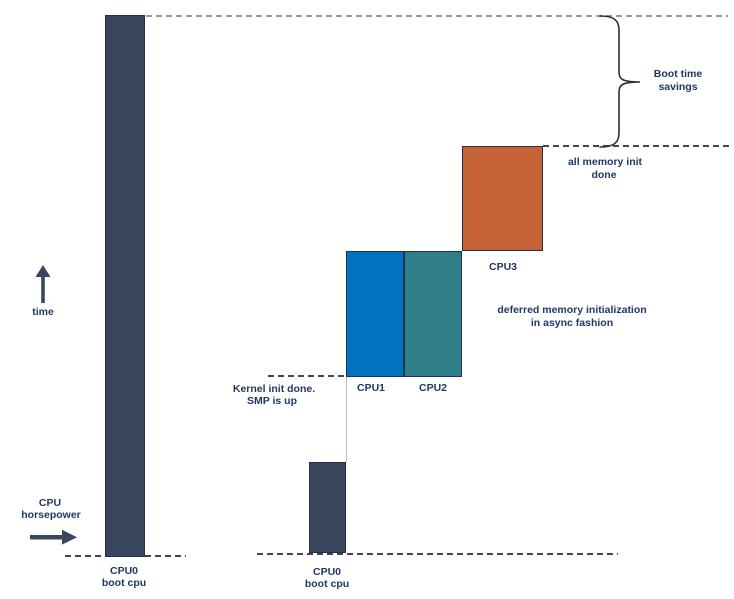 Image resolution: width=734 pixels, height=599 pixels. Describe the element at coordinates (124, 571) in the screenshot. I see `bar-label-left-cpu0: CPU0` at that location.